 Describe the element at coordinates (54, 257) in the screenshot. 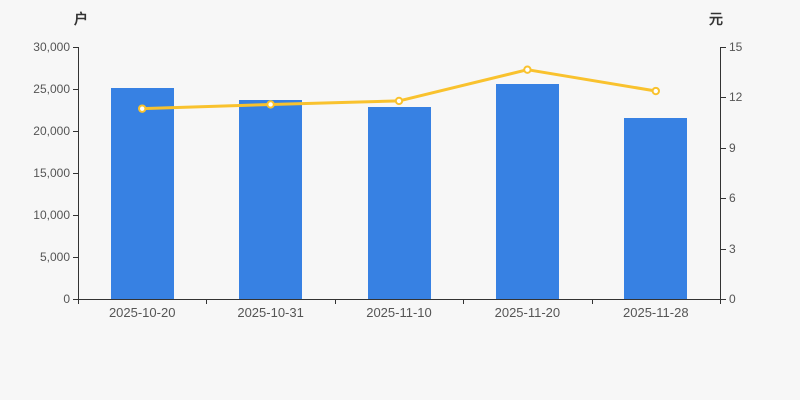

I see `y-left-tick-label: 5,000` at that location.